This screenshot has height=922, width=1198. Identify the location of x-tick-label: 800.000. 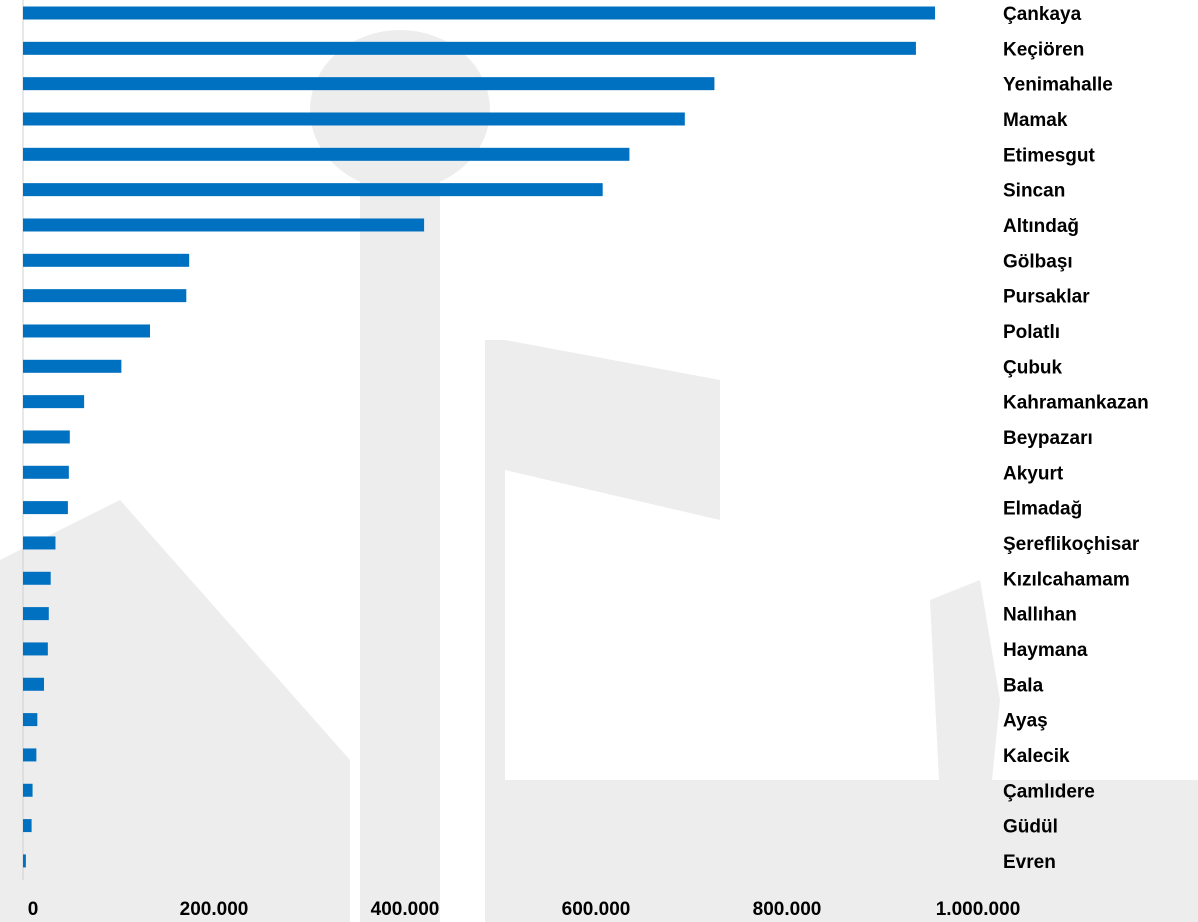
(787, 909).